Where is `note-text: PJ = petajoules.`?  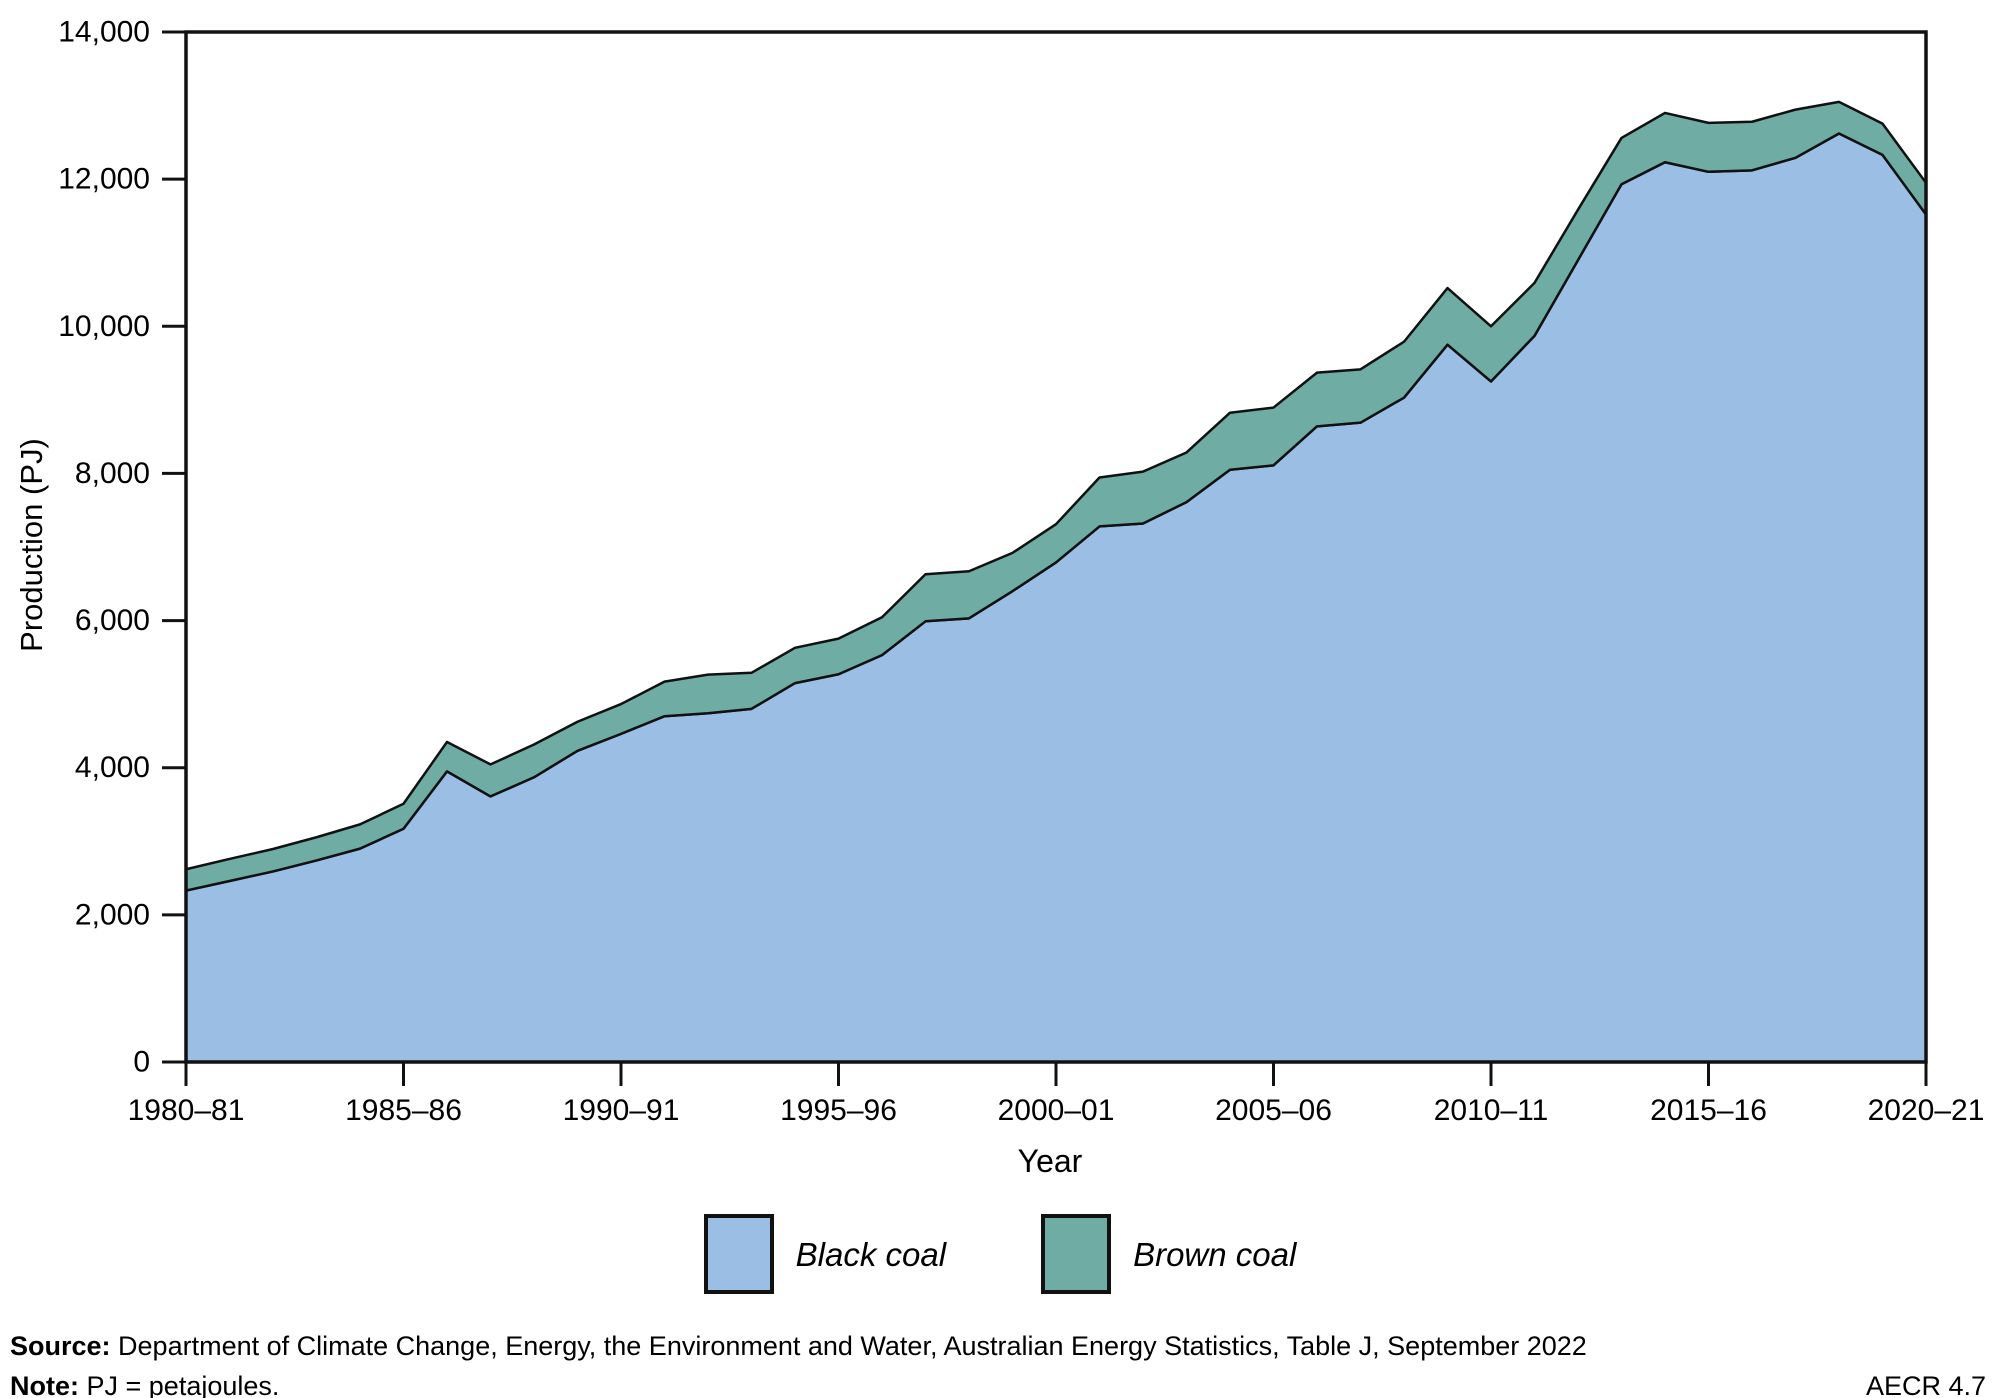
note-text: PJ = petajoules. is located at coordinates (179, 1384).